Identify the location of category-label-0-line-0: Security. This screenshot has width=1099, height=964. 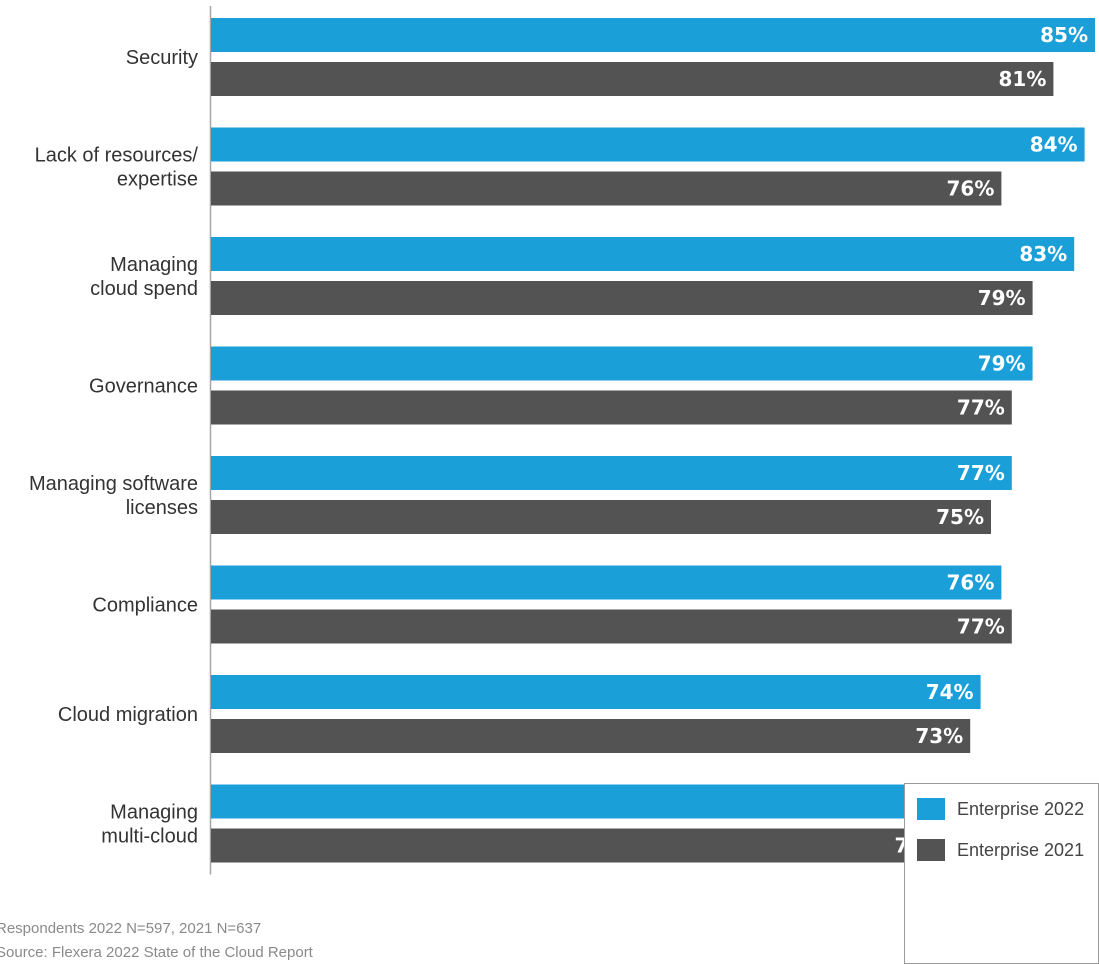
(162, 58).